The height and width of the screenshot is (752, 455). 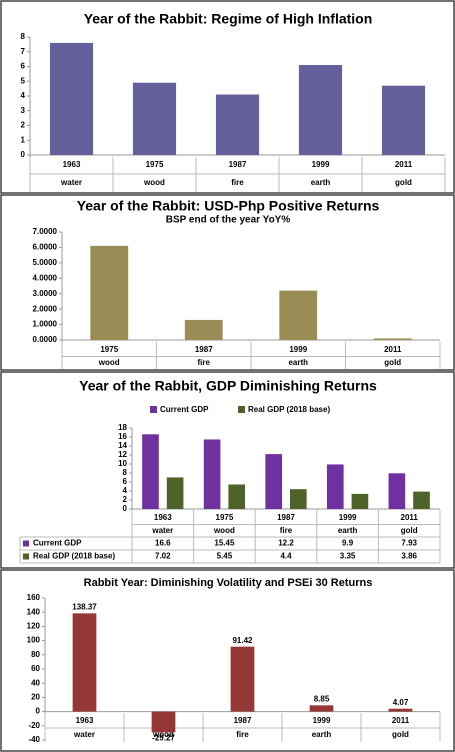 I want to click on y-tick-label: 140, so click(x=34, y=611).